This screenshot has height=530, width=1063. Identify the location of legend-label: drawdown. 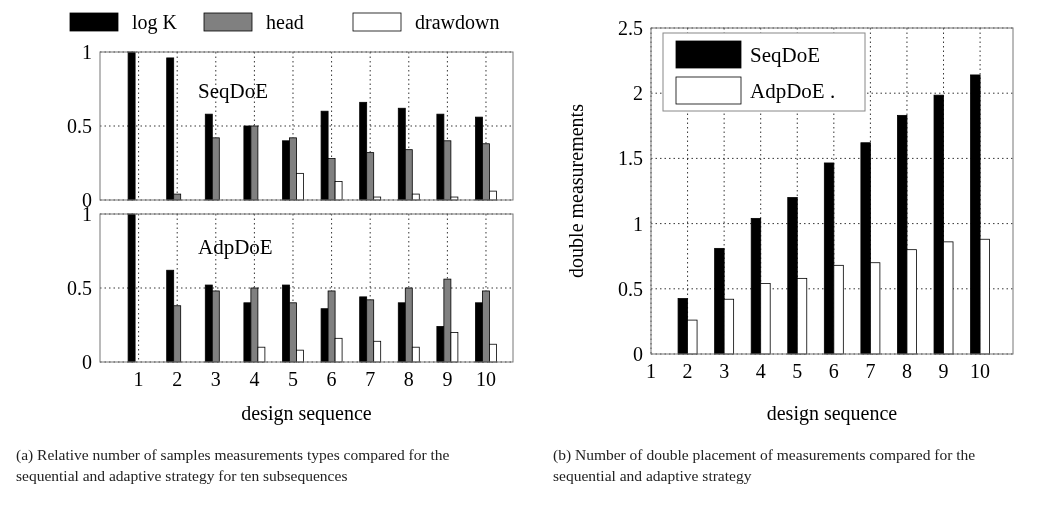
(457, 22).